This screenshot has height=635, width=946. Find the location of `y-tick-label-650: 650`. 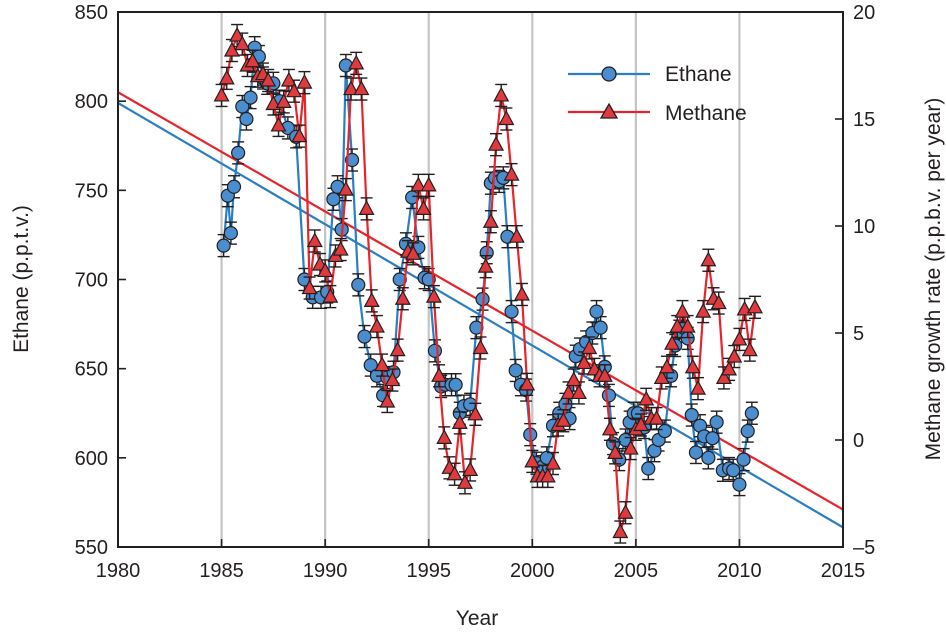

y-tick-label-650: 650 is located at coordinates (91, 370).